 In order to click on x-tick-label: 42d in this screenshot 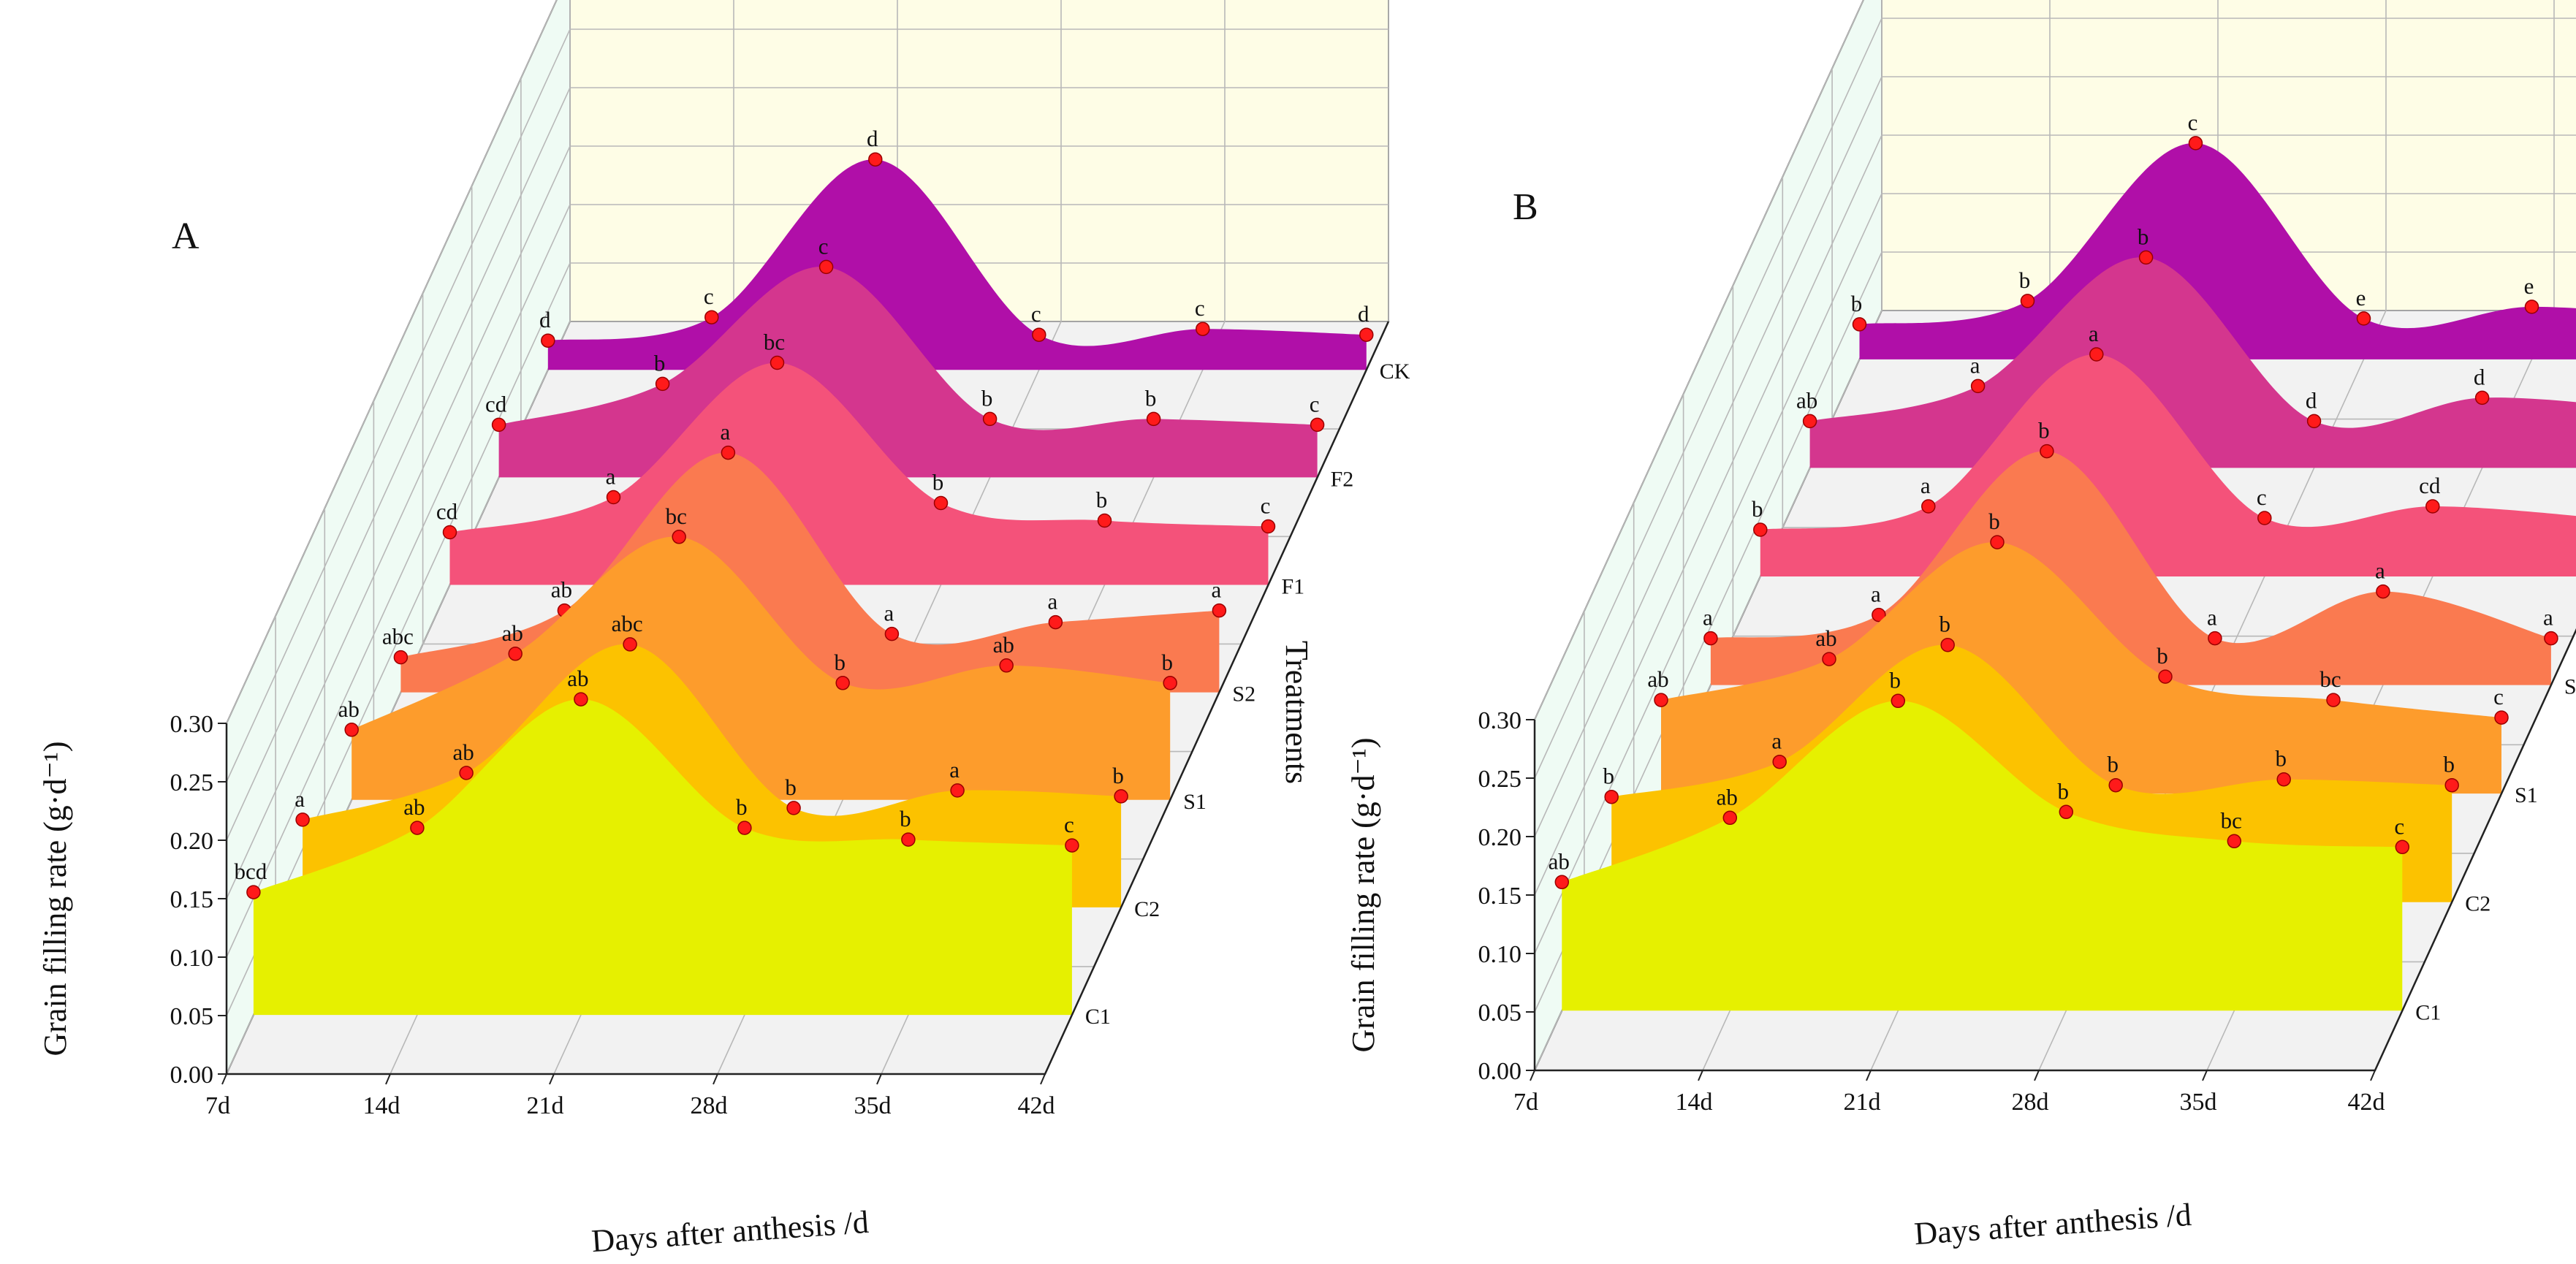, I will do `click(2366, 1102)`.